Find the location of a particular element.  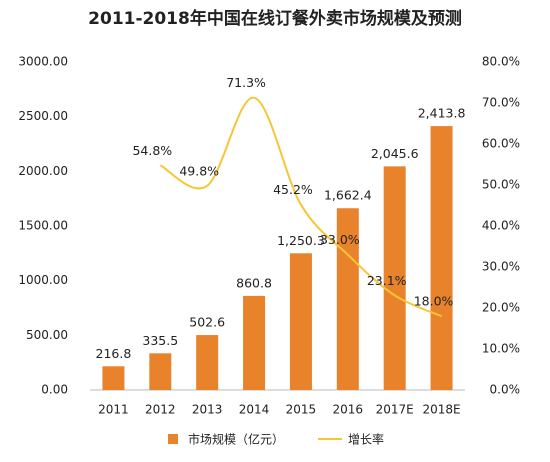

bar-value-label: 860.8 is located at coordinates (254, 282).